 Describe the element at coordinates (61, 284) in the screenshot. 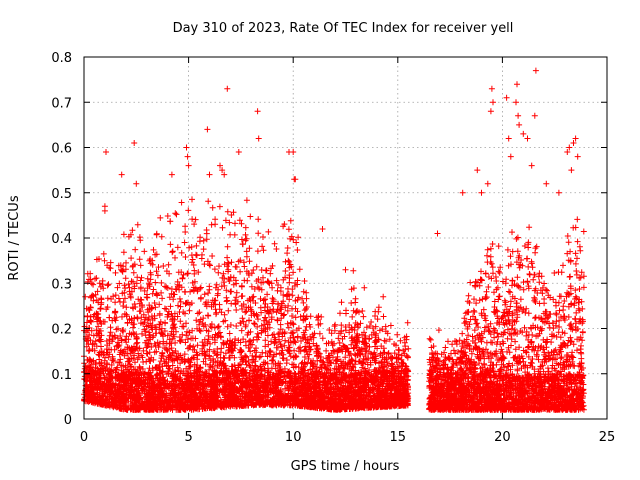

I see `y-tick-label: 0.3` at that location.